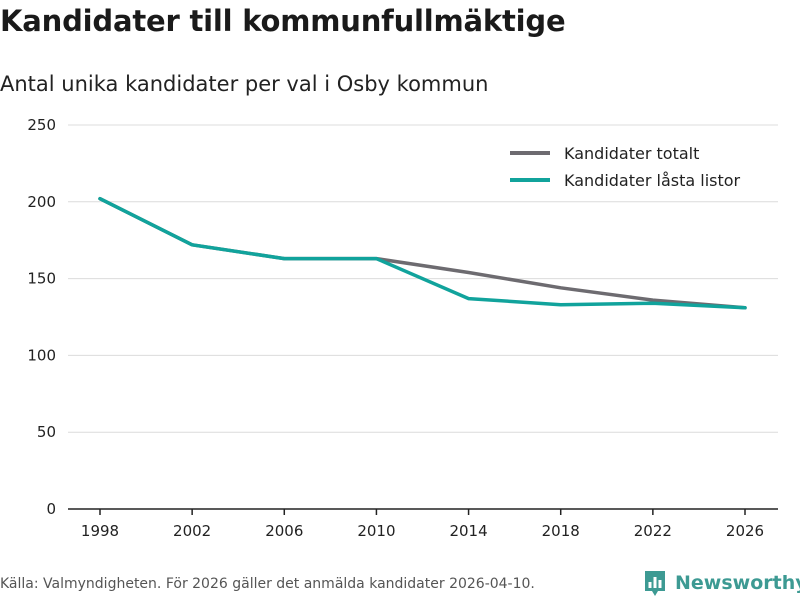 This screenshot has height=600, width=800. What do you see at coordinates (284, 531) in the screenshot?
I see `x-tick-label: 2006` at bounding box center [284, 531].